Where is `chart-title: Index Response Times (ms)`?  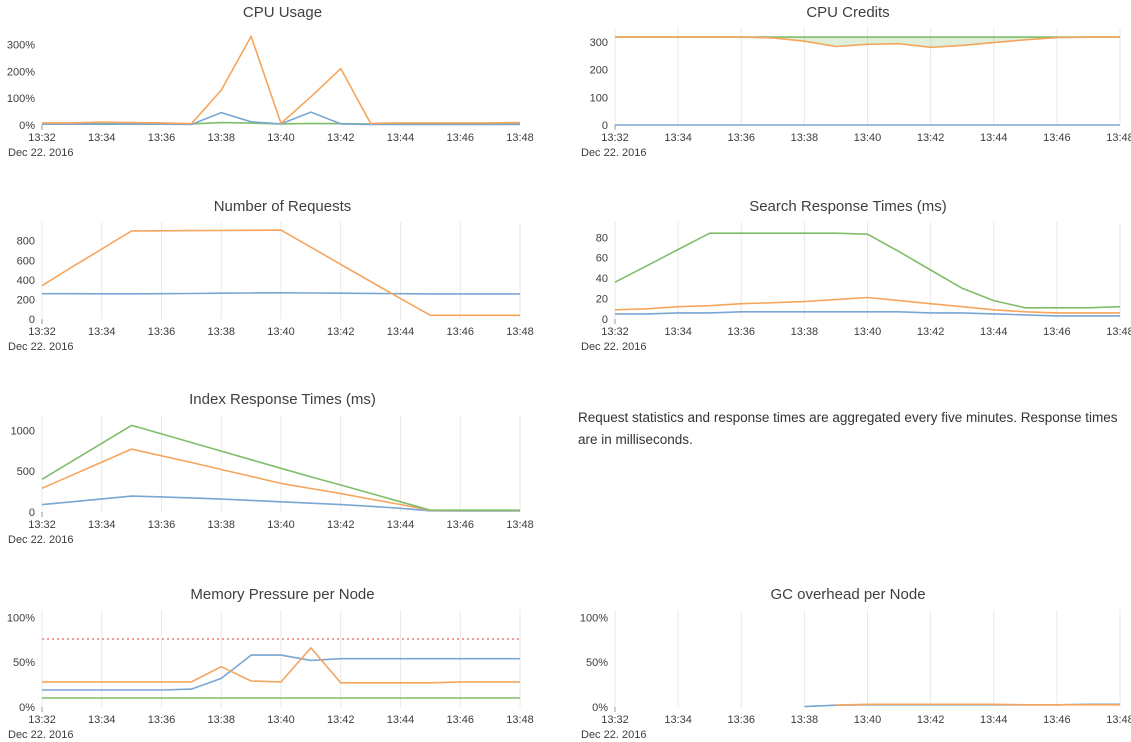 chart-title: Index Response Times (ms) is located at coordinates (282, 399).